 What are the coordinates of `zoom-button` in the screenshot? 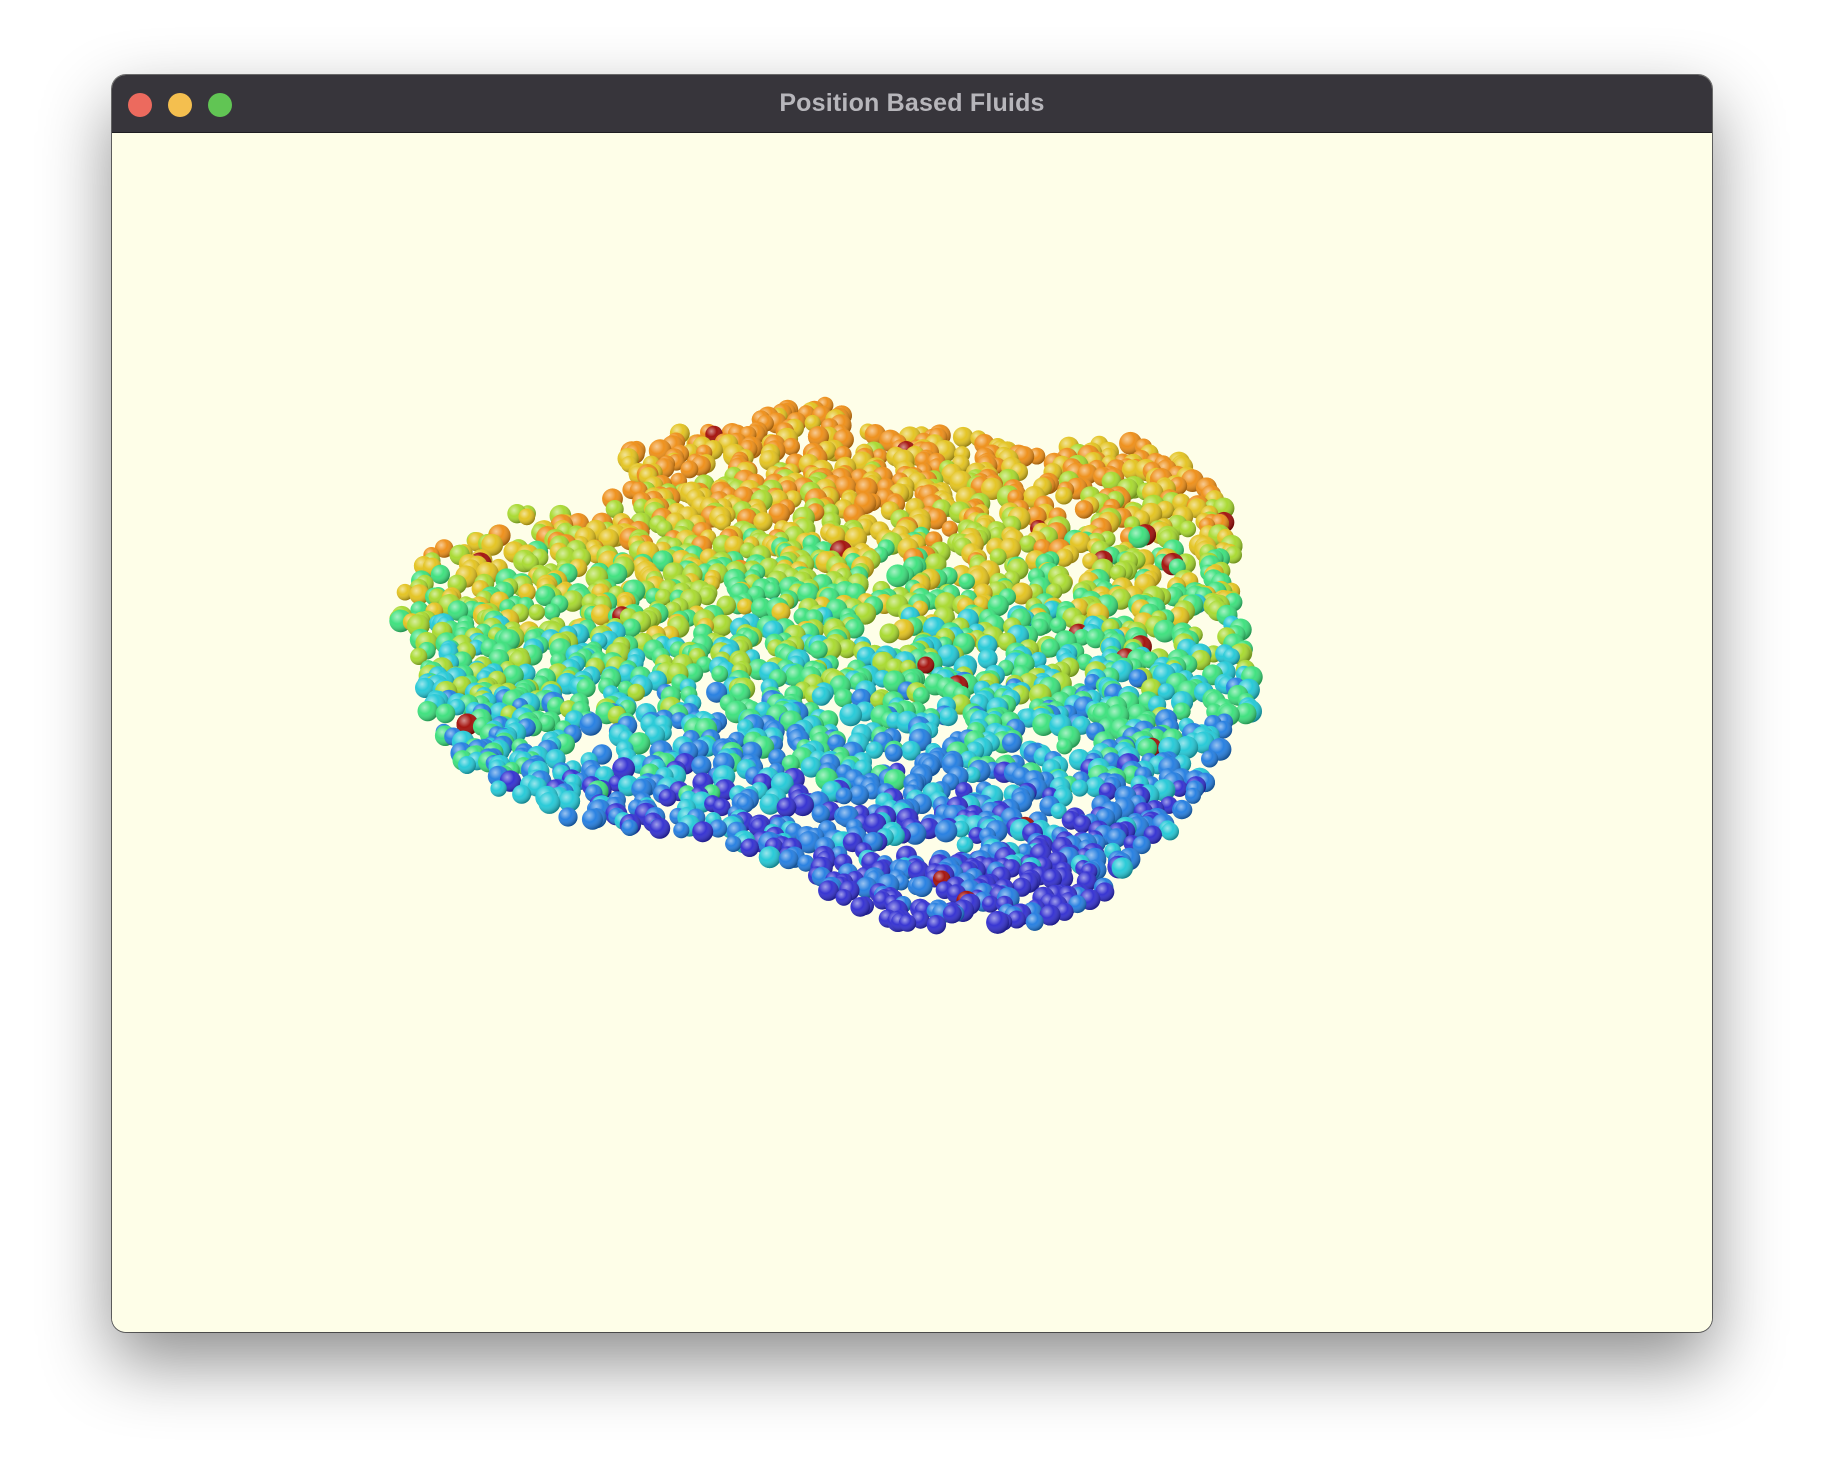 It's located at (220, 105).